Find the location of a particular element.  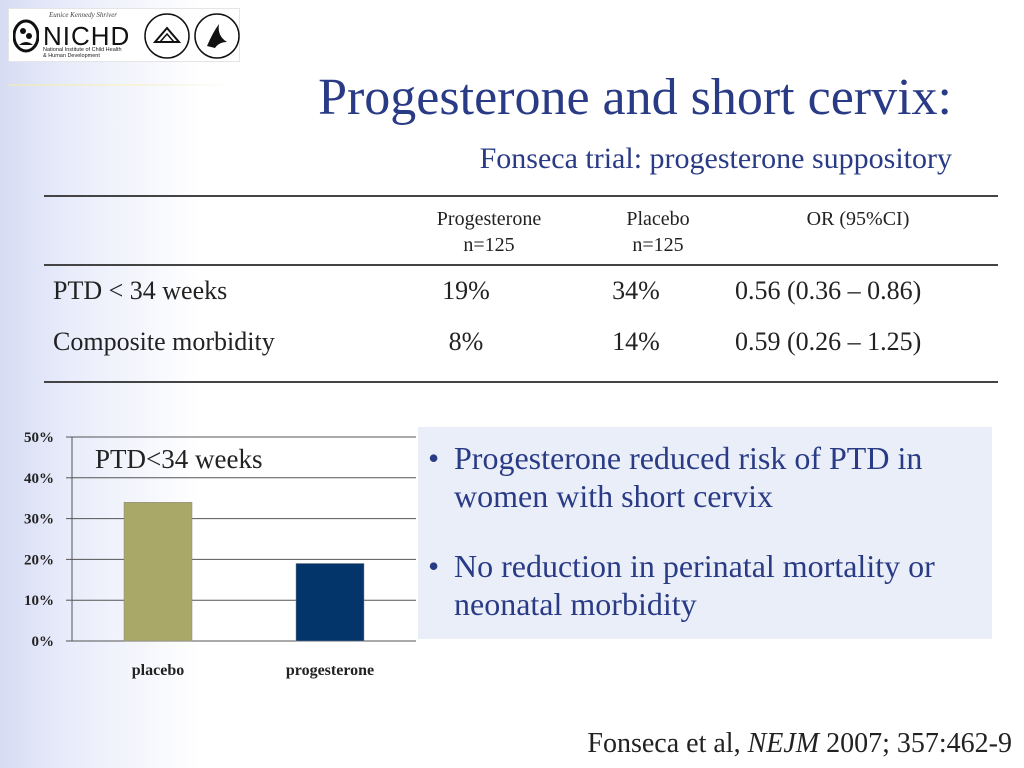

citation: Fonseca et al, NEJM 2007; 357:462-9 is located at coordinates (799, 744).